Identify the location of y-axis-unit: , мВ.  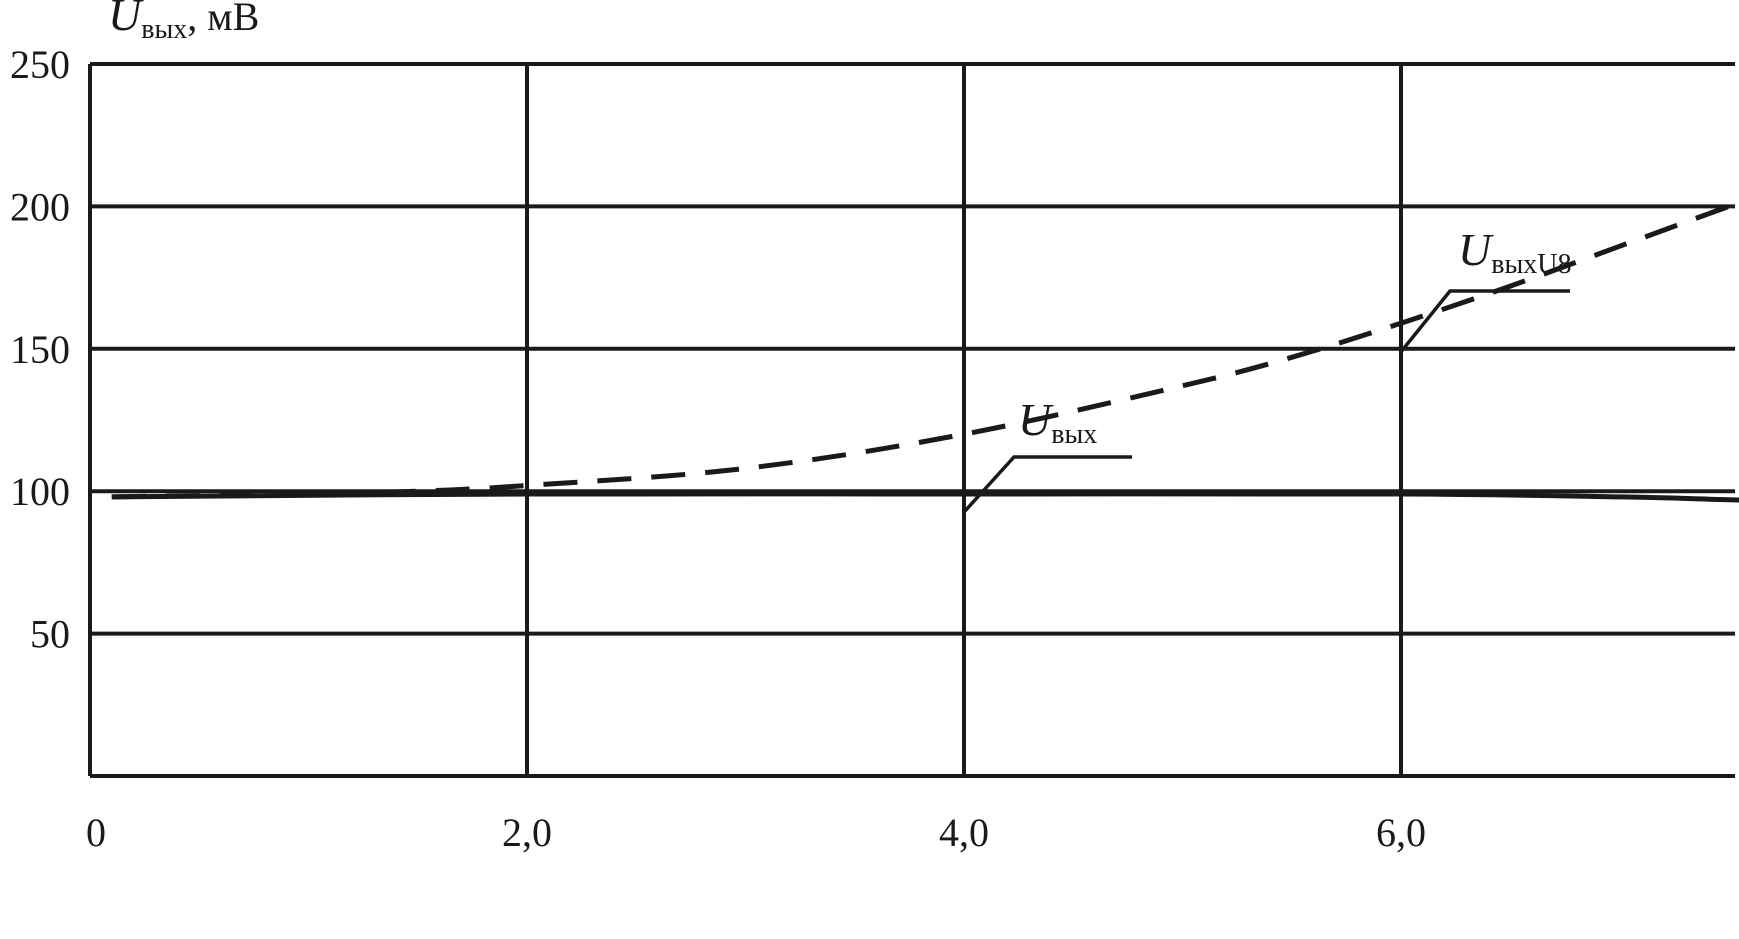
(223, 19).